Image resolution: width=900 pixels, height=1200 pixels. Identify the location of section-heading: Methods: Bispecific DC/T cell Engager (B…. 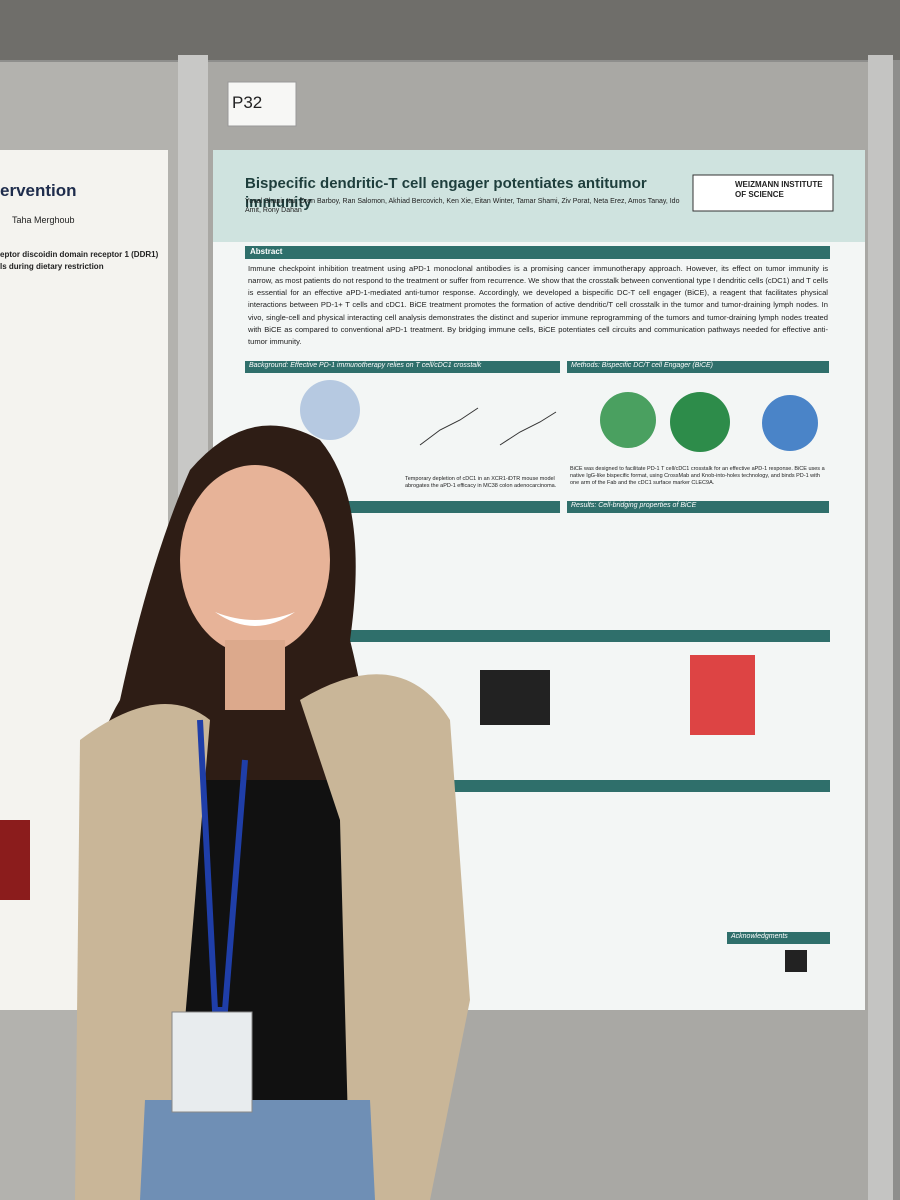
(642, 365).